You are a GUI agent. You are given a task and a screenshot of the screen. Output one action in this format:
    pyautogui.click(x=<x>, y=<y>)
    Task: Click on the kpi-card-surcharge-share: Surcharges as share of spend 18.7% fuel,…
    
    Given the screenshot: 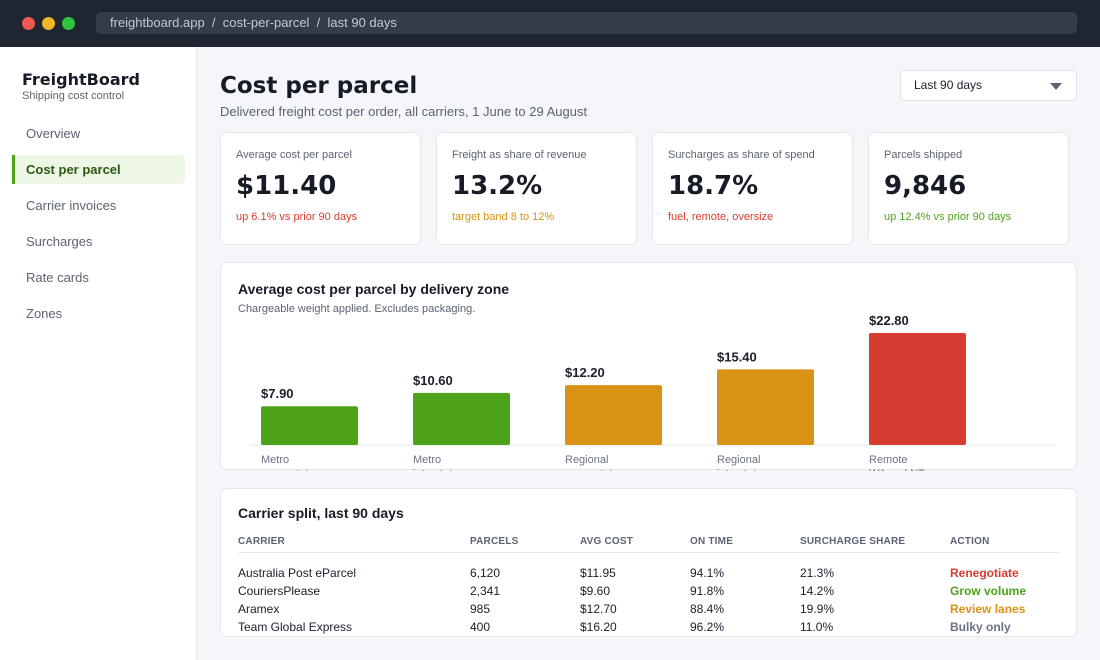 What is the action you would take?
    pyautogui.click(x=752, y=188)
    